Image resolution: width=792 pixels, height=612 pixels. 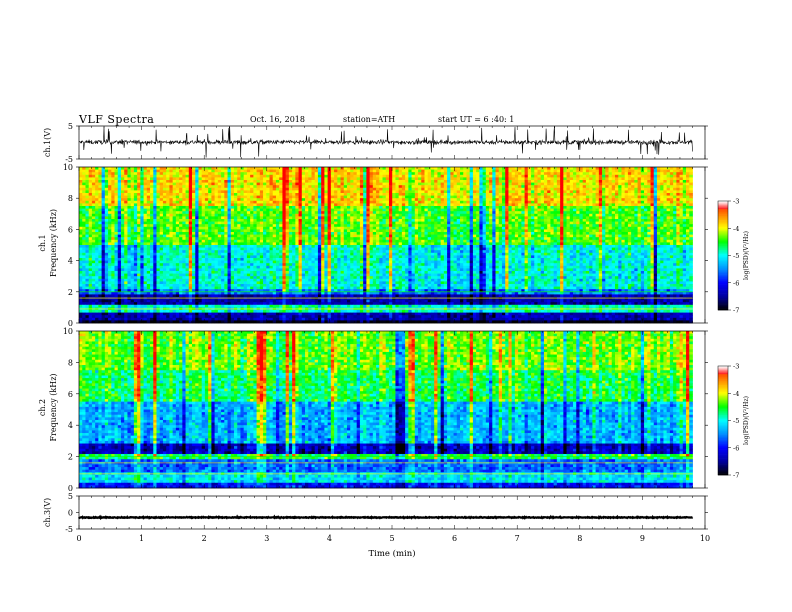 I want to click on date-label: Oct. 16, 2018, so click(x=277, y=119).